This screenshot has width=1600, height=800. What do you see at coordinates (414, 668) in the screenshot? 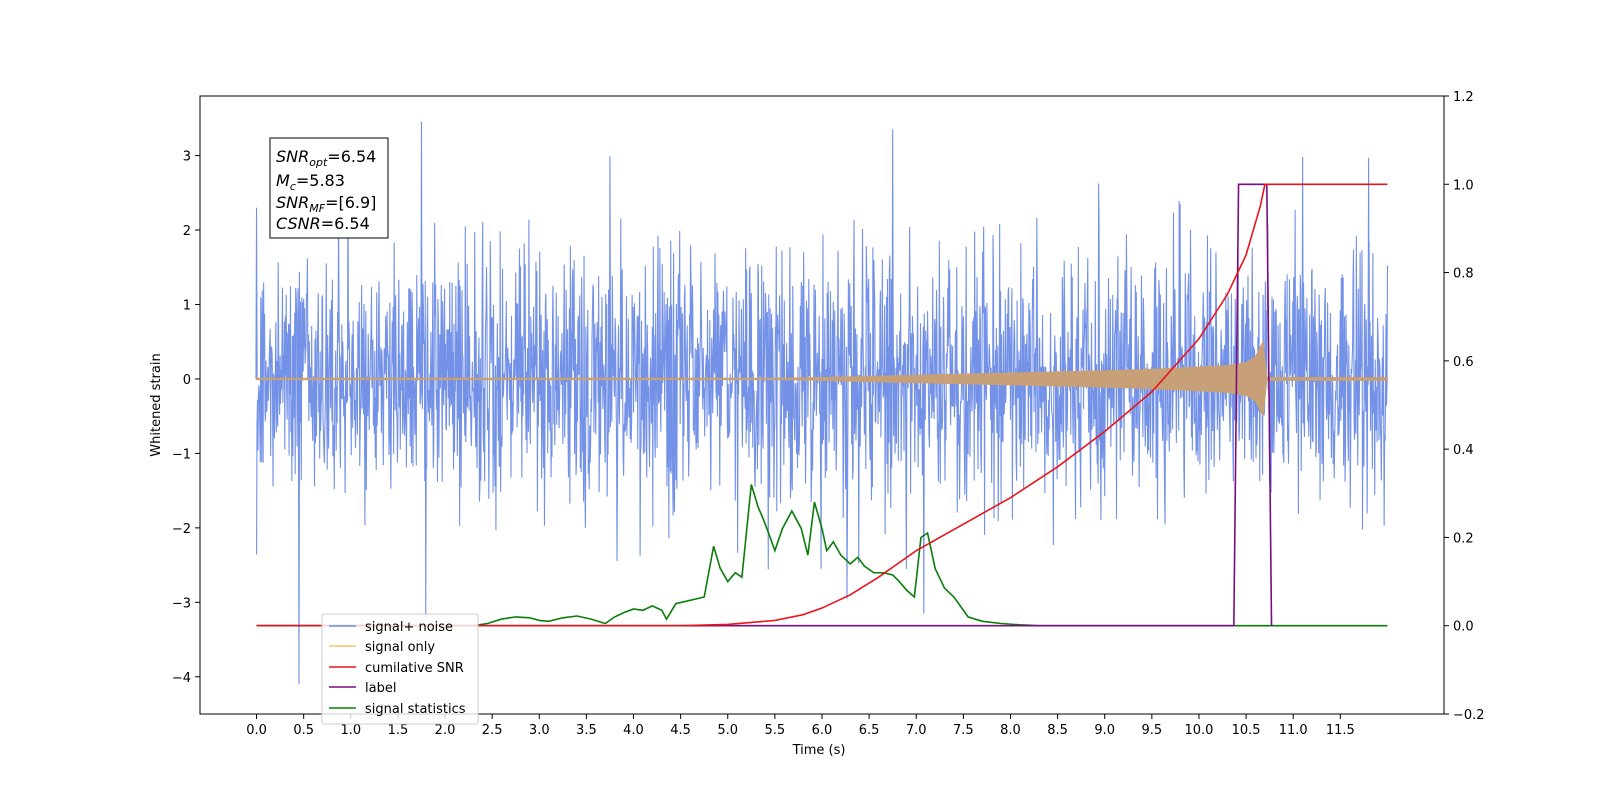
I see `svg-text: cumilative SNR` at bounding box center [414, 668].